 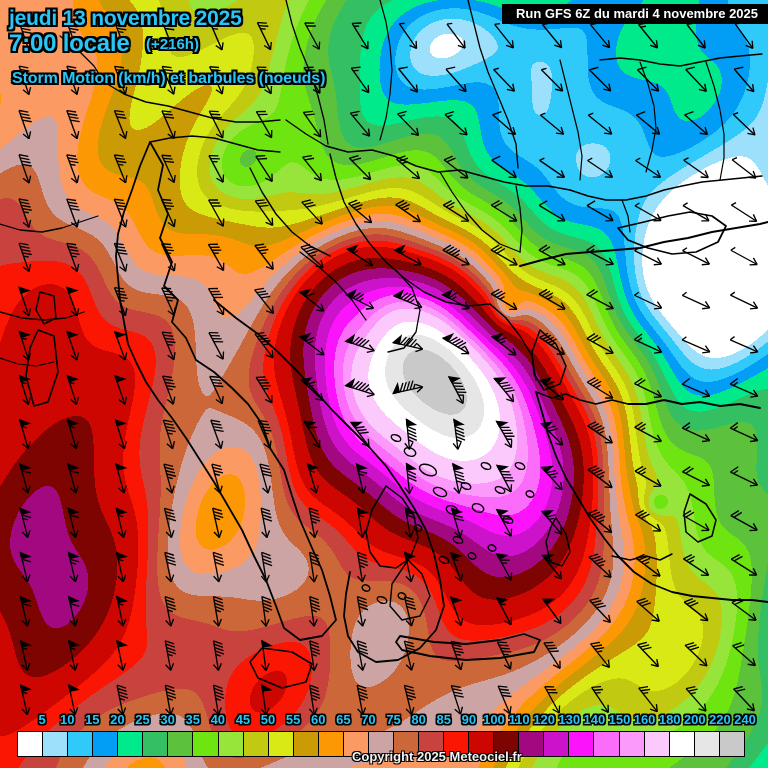 What do you see at coordinates (268, 719) in the screenshot?
I see `colorbar-tick-50: 50` at bounding box center [268, 719].